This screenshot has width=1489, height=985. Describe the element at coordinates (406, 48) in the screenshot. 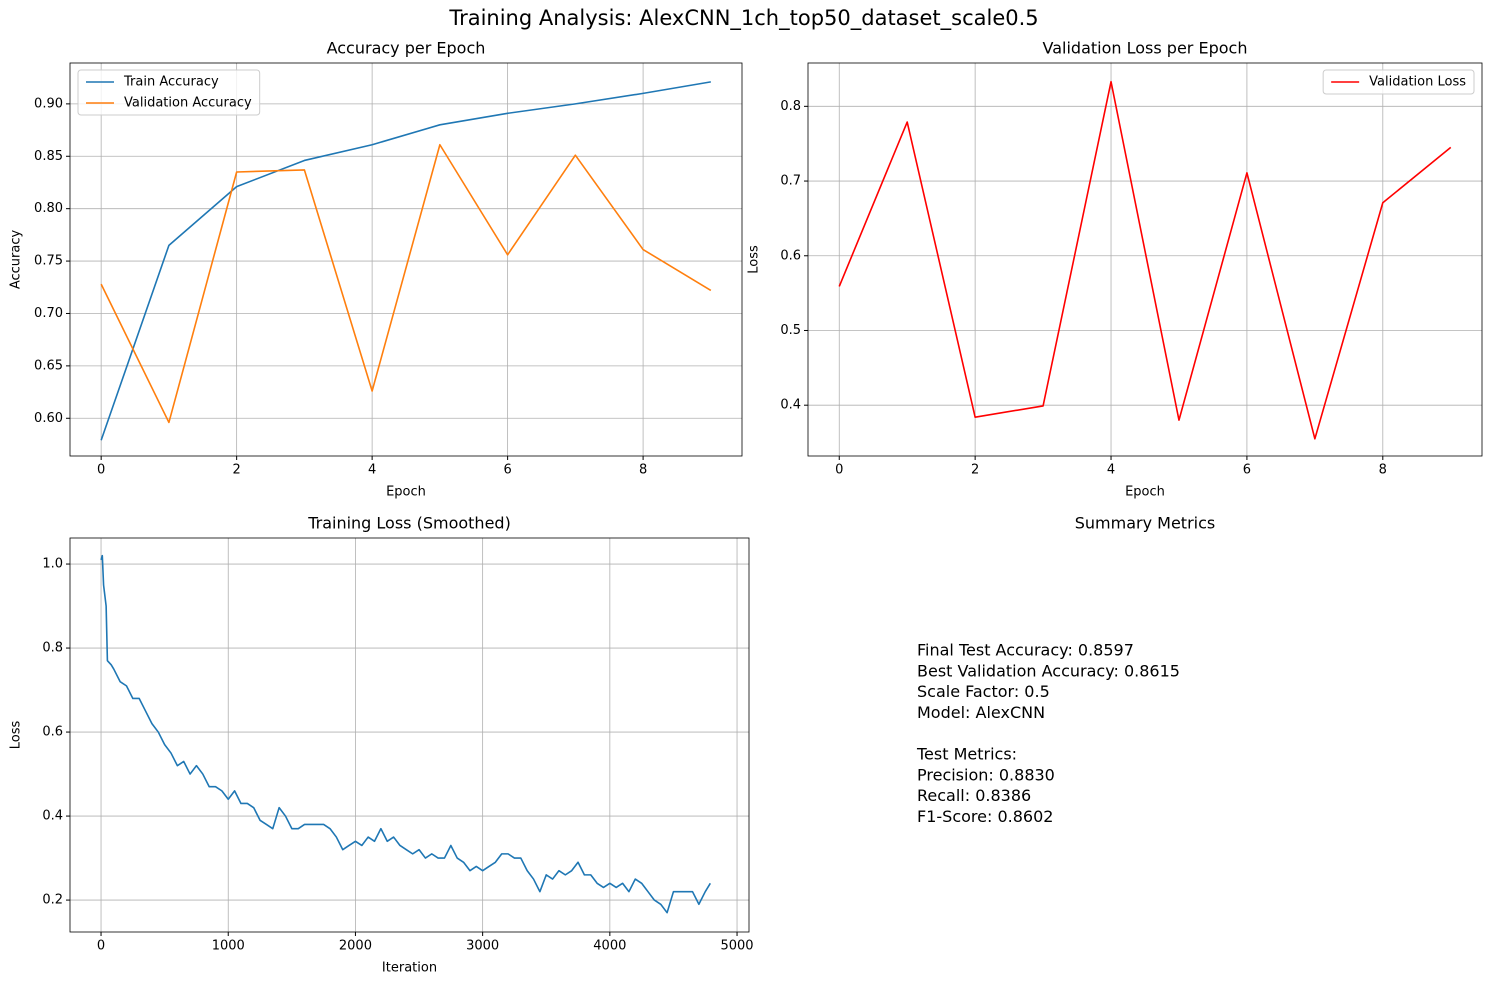

I see `axes-title: Accuracy per Epoch` at that location.